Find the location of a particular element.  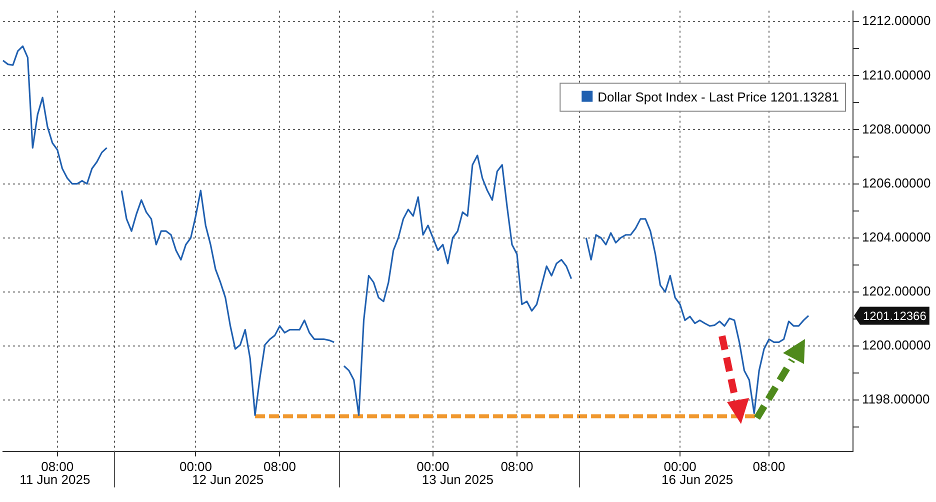

text: 1201.12366 is located at coordinates (895, 316).